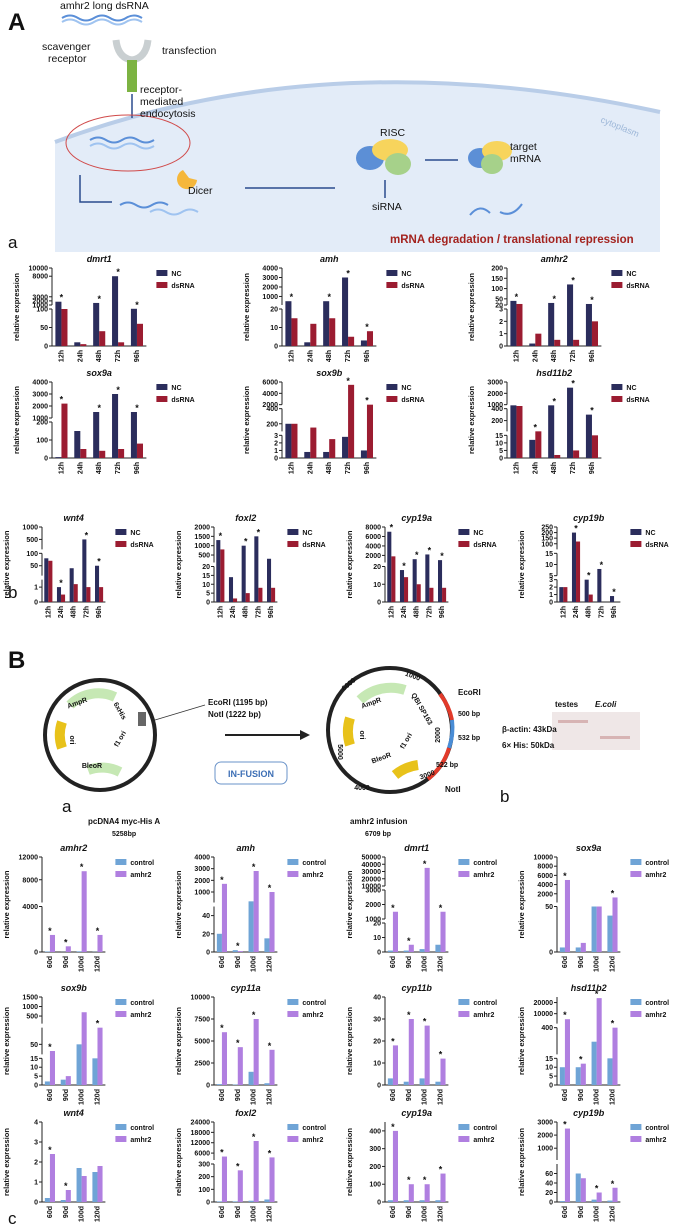 This screenshot has width=685, height=1230. What do you see at coordinates (201, 1143) in the screenshot?
I see `y-tick-label: 12000` at bounding box center [201, 1143].